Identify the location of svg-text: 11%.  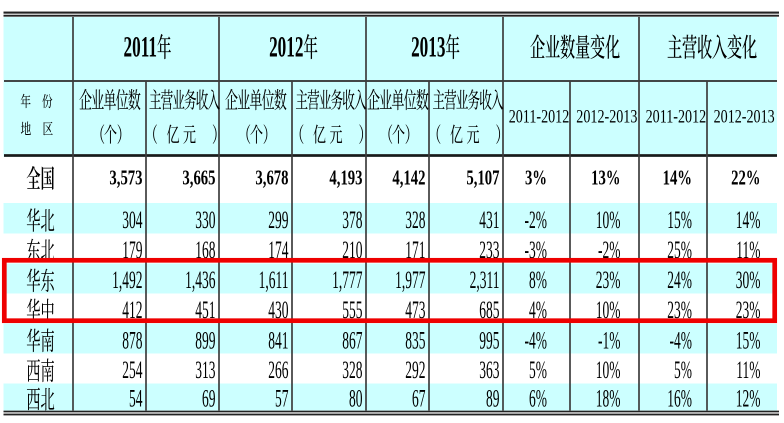
(748, 370).